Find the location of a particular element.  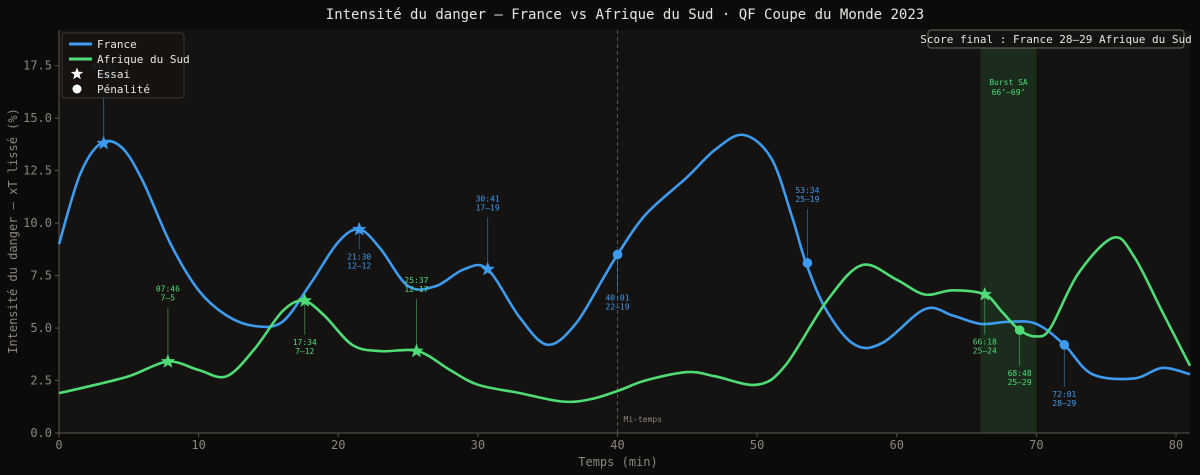

x-tick-label: 80 is located at coordinates (1176, 445).